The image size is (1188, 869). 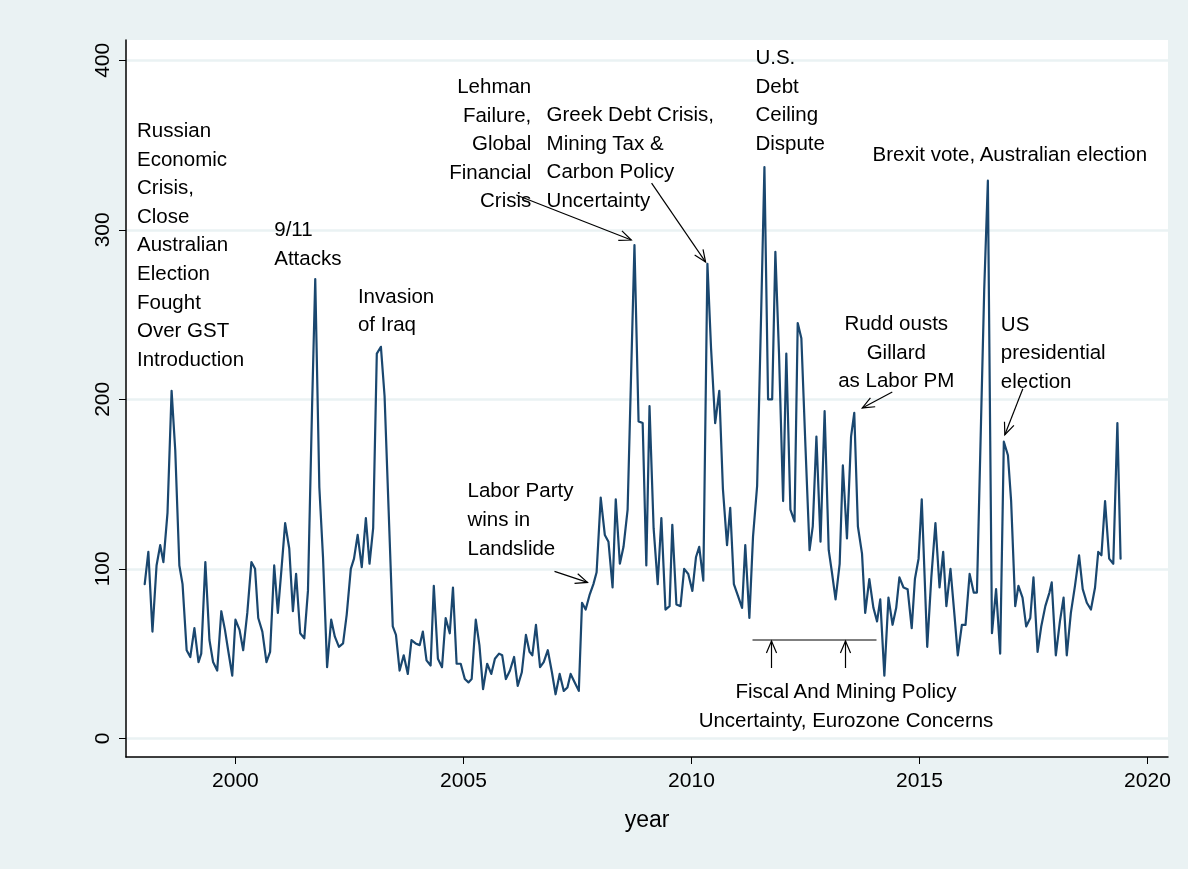 I want to click on annotation: US presidential election, so click(x=1053, y=351).